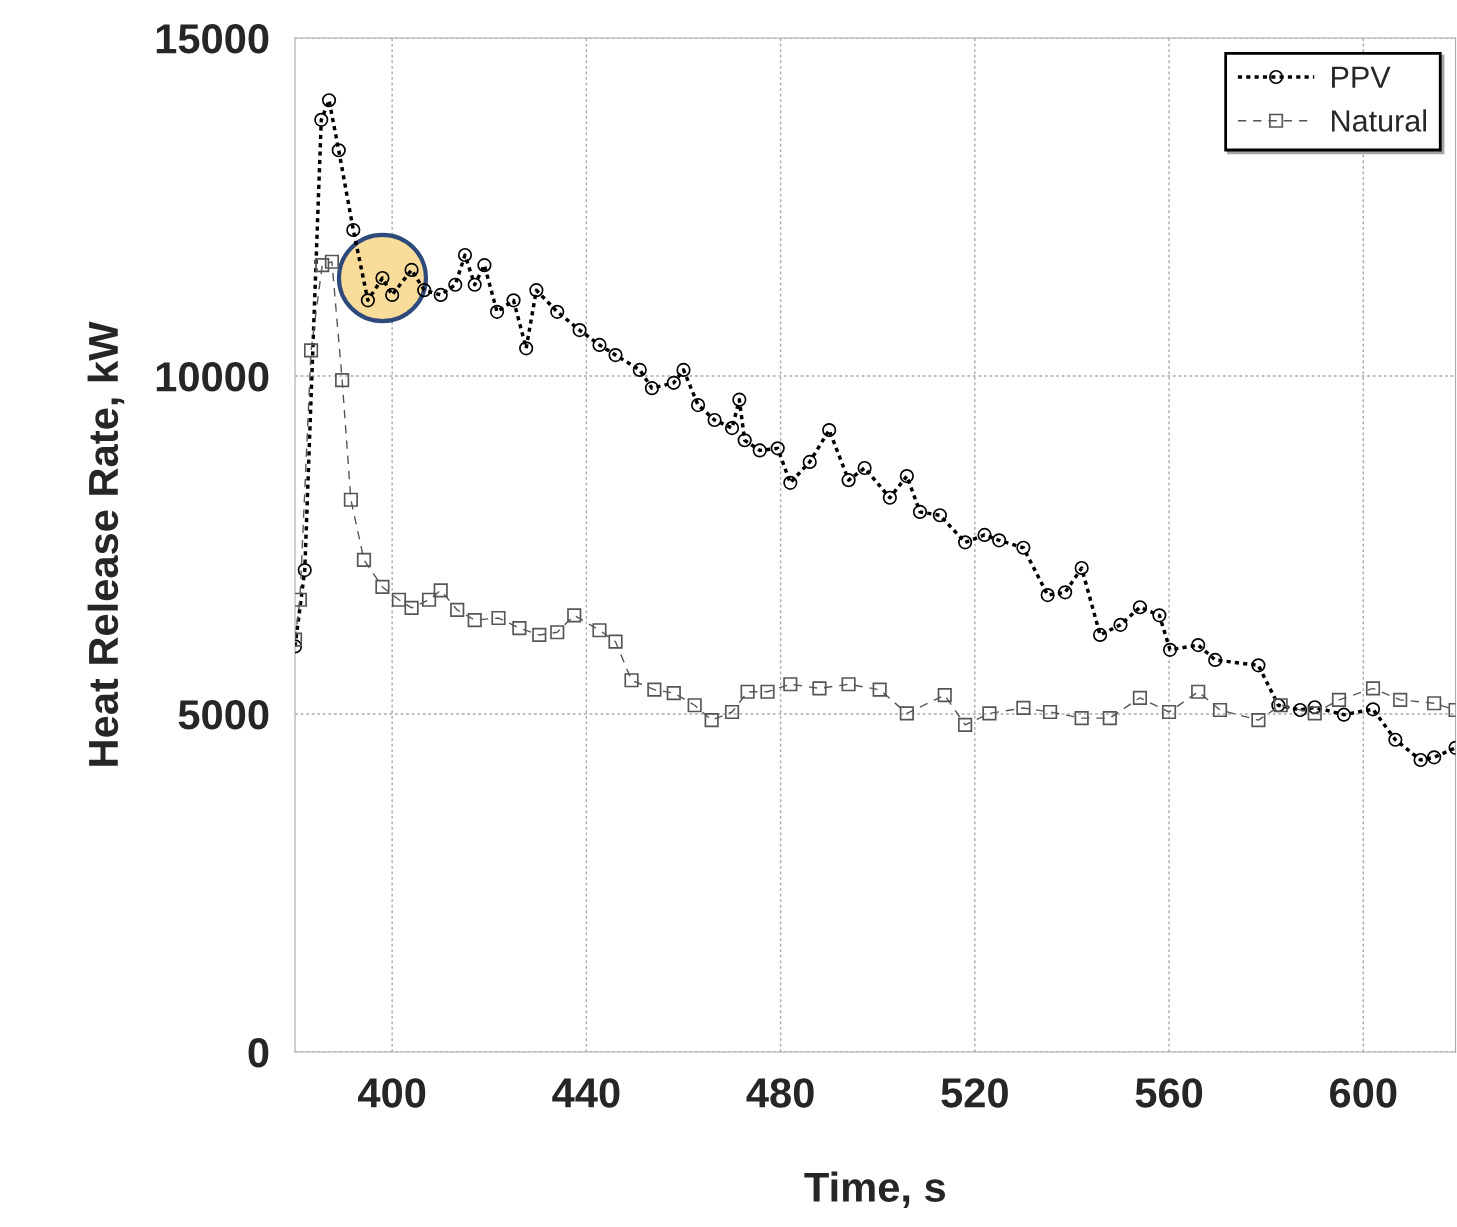 The width and height of the screenshot is (1457, 1227). Describe the element at coordinates (875, 1190) in the screenshot. I see `x-axis-title: Time, s` at that location.